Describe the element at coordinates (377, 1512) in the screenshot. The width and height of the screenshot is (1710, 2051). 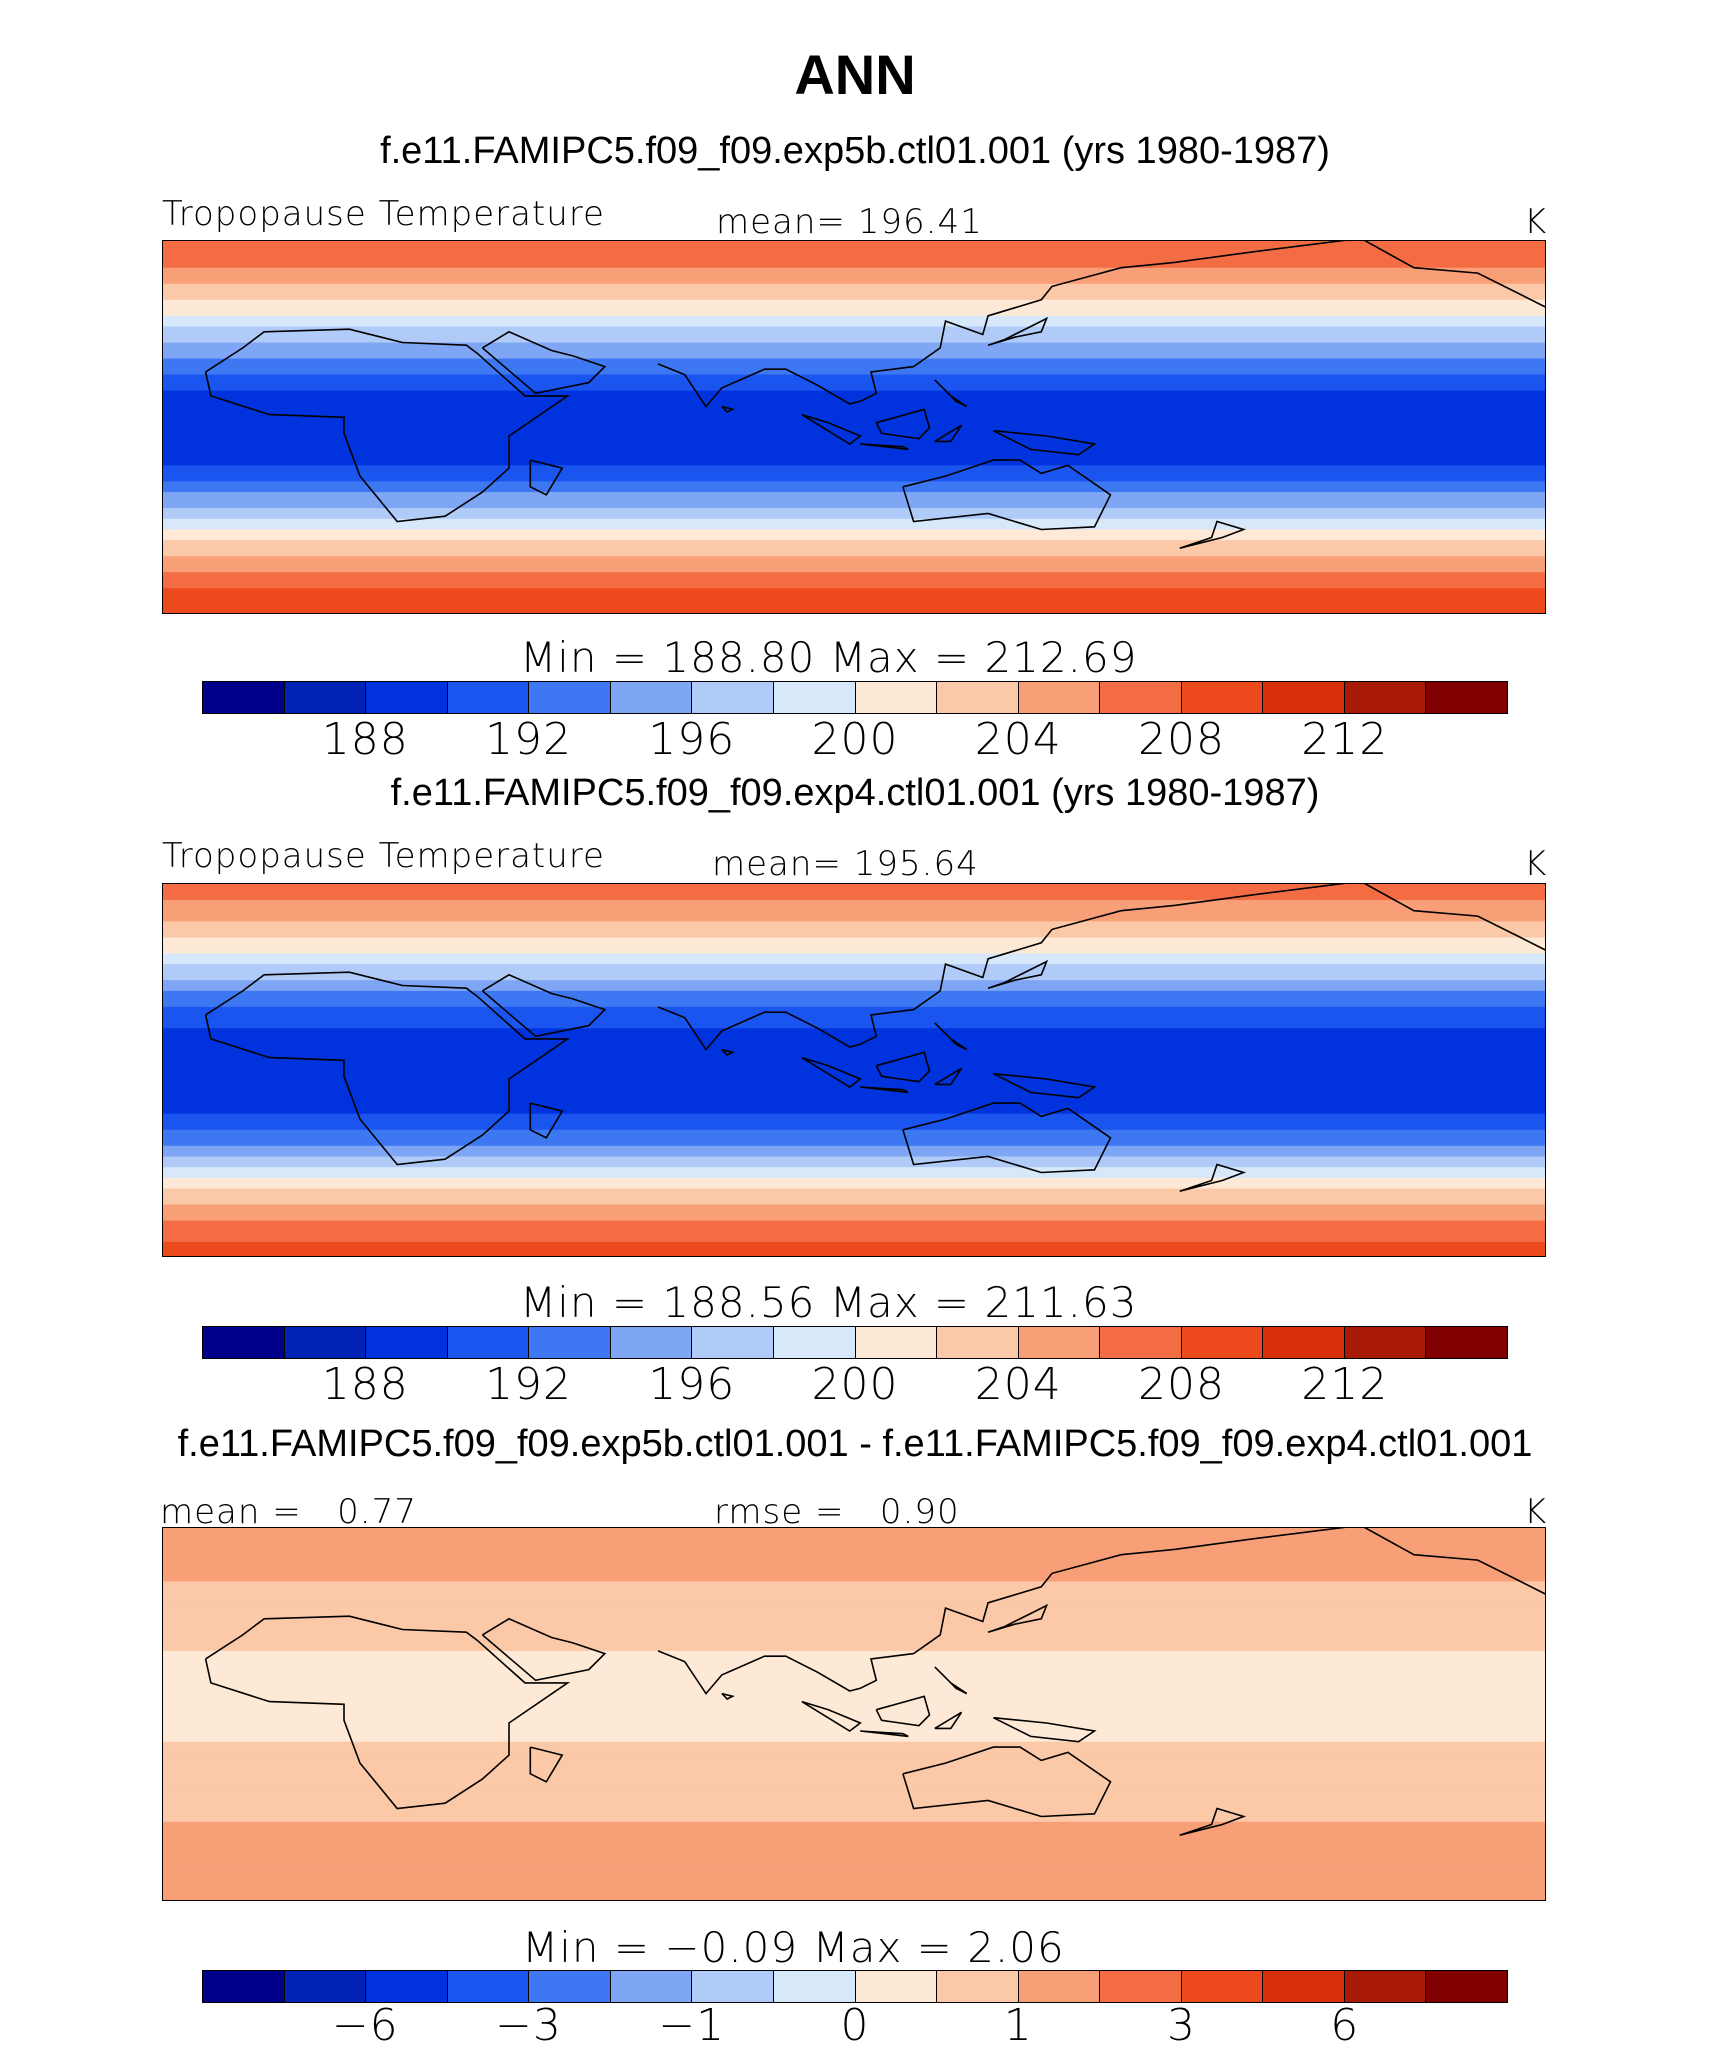
I see `panel-3-mean-value: 0.77` at that location.